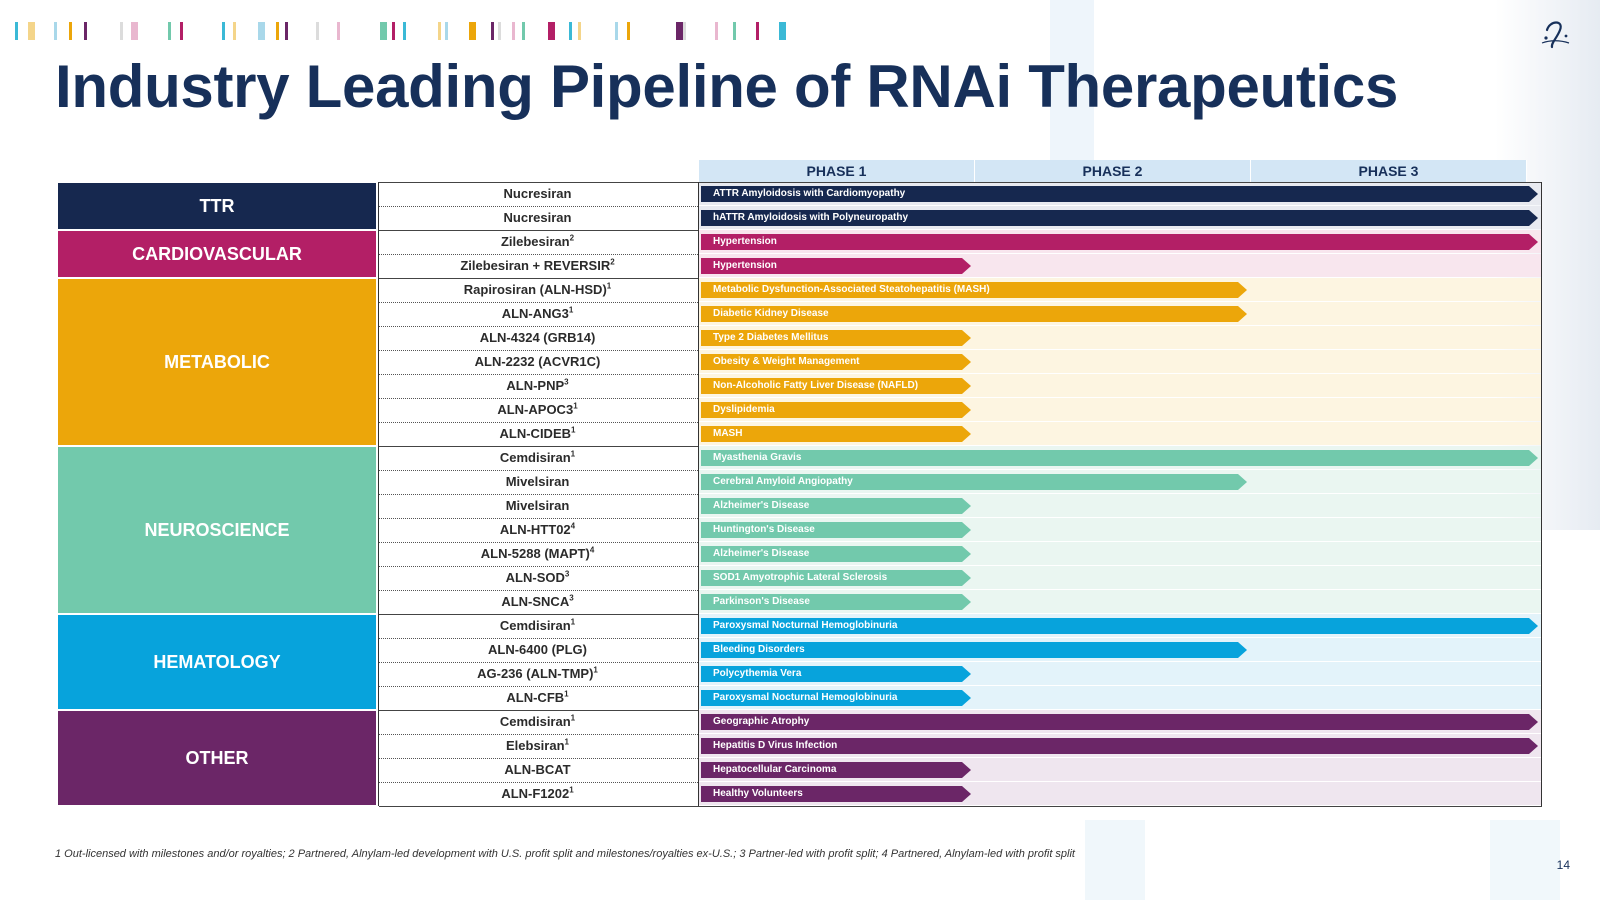 The image size is (1600, 900). I want to click on drug-label: ALN-BCAT, so click(537, 769).